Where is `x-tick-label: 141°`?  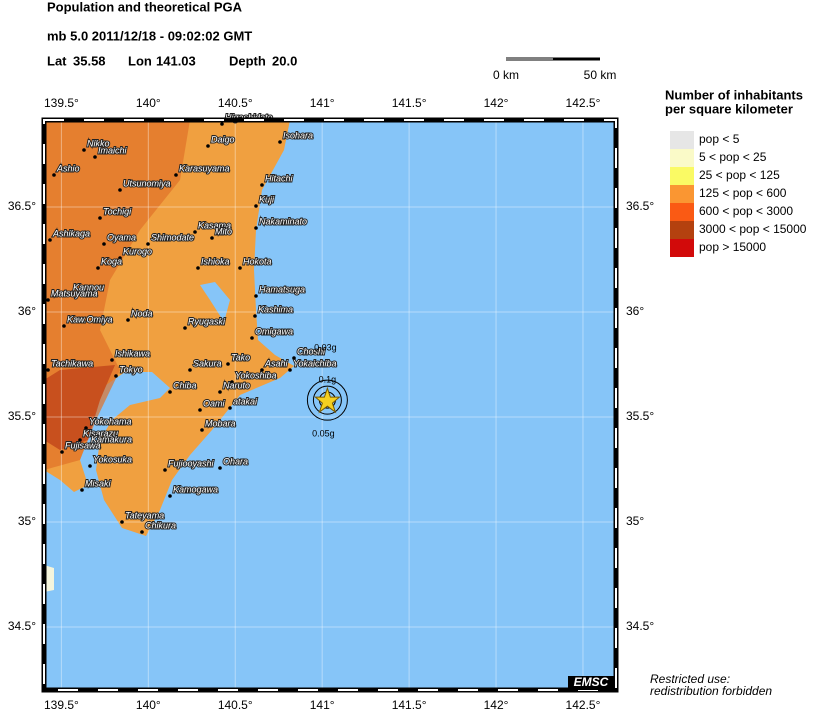 x-tick-label: 141° is located at coordinates (322, 103).